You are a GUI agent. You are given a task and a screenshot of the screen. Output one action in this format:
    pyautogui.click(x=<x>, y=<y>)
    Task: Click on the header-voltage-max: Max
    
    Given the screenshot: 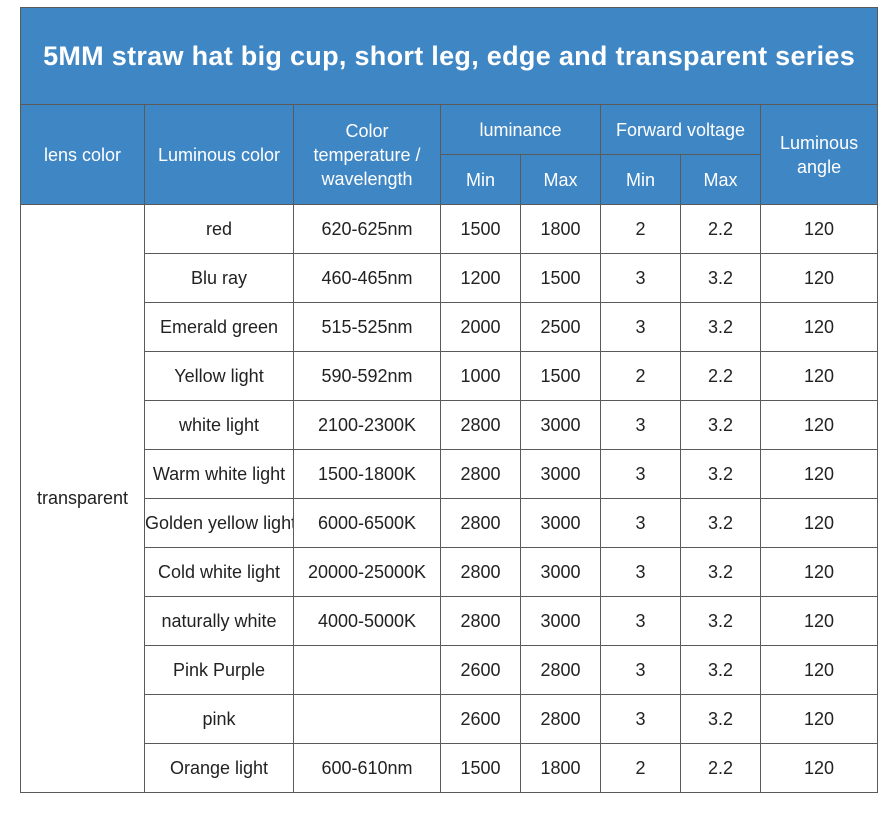 What is the action you would take?
    pyautogui.click(x=720, y=179)
    